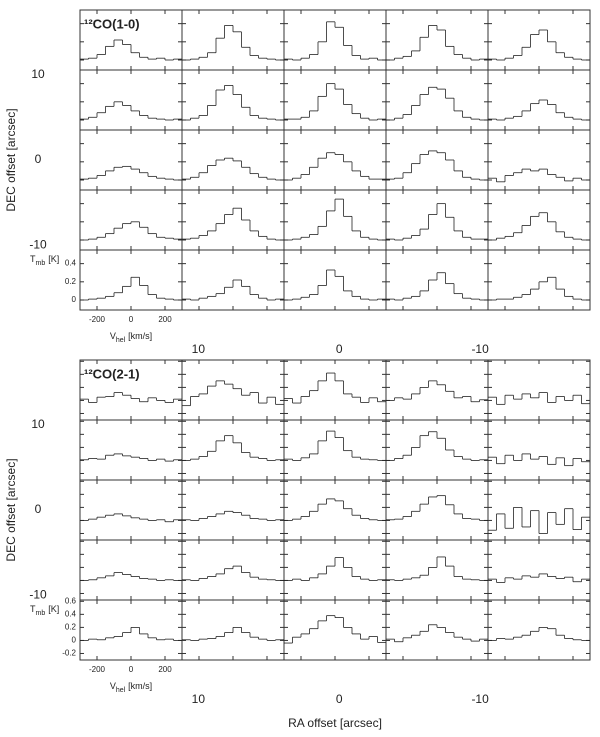 The width and height of the screenshot is (600, 737). Describe the element at coordinates (69, 653) in the screenshot. I see `y-tick-label: -0.2` at that location.